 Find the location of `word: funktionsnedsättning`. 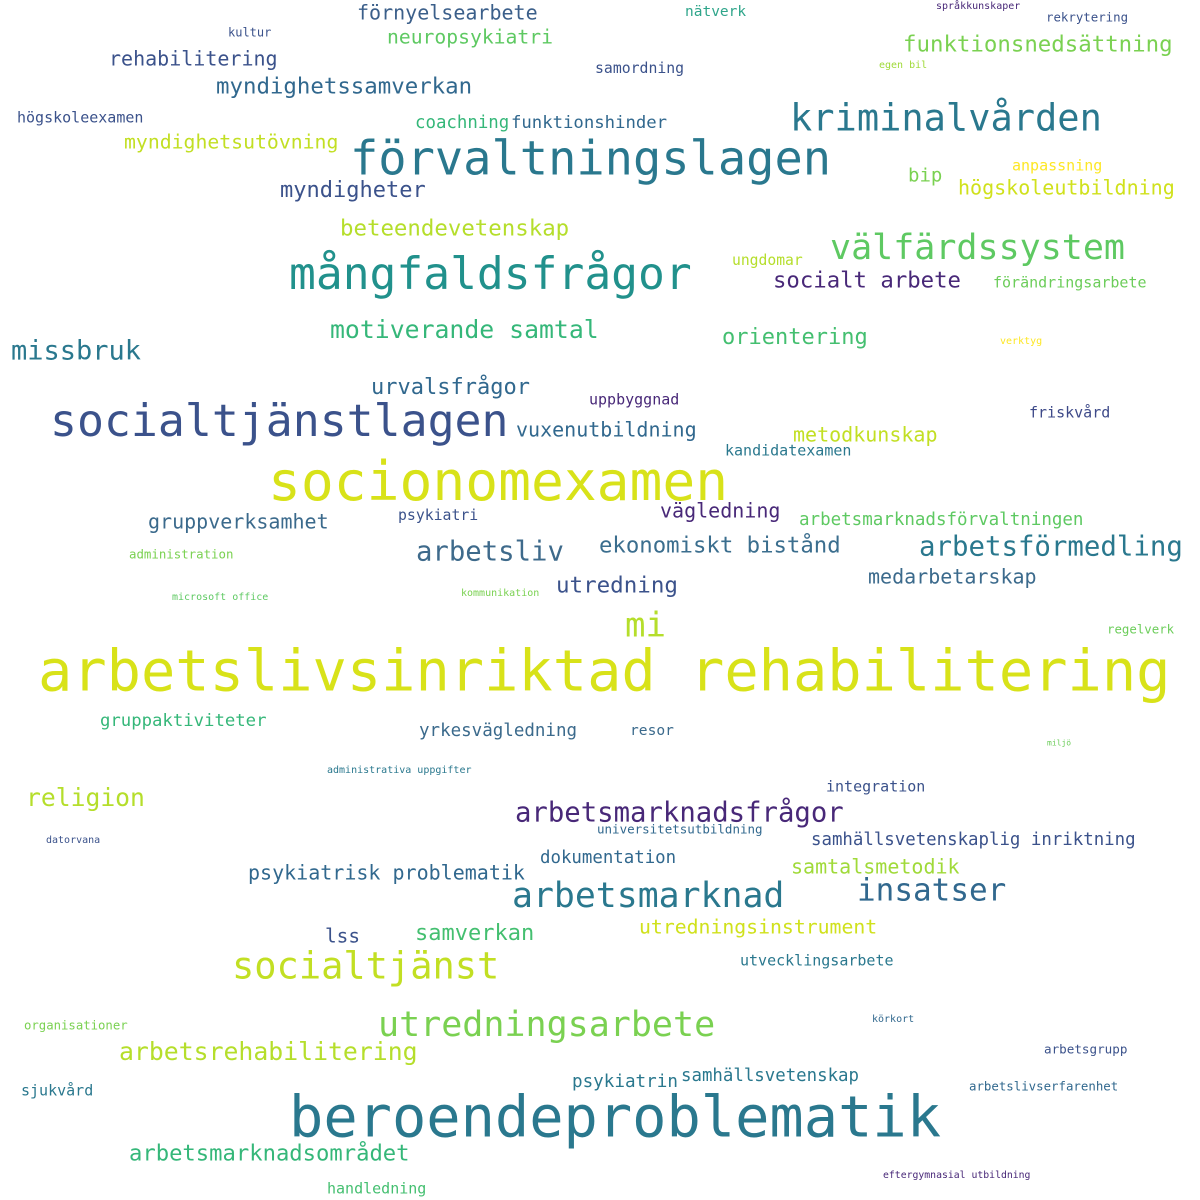

word: funktionsnedsättning is located at coordinates (1038, 45).